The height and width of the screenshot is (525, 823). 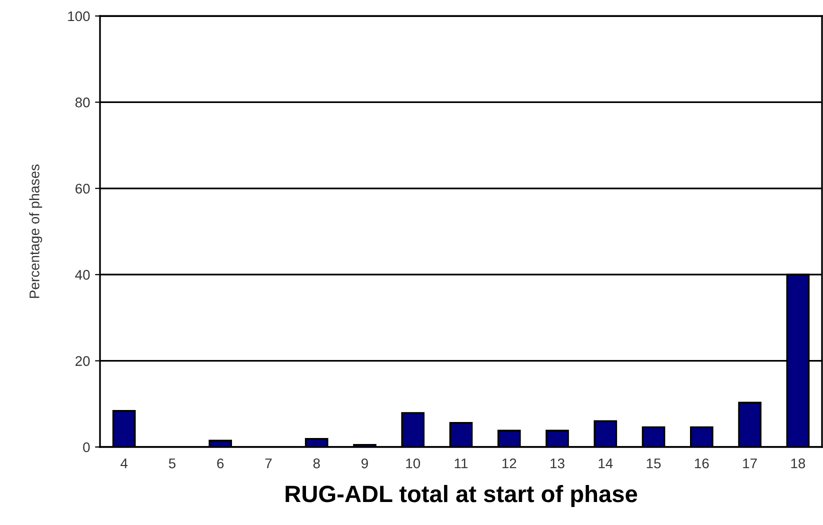 What do you see at coordinates (653, 463) in the screenshot?
I see `x-tick-label: 15` at bounding box center [653, 463].